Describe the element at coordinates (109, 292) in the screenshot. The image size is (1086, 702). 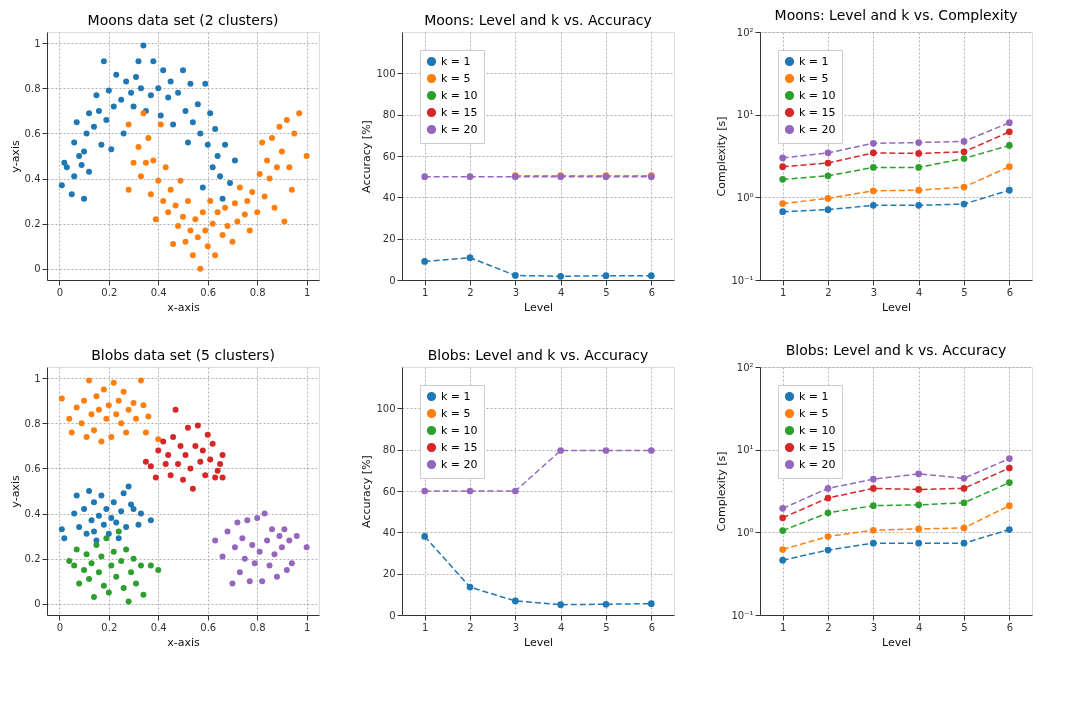
I see `x-tick-label: 0.2` at that location.